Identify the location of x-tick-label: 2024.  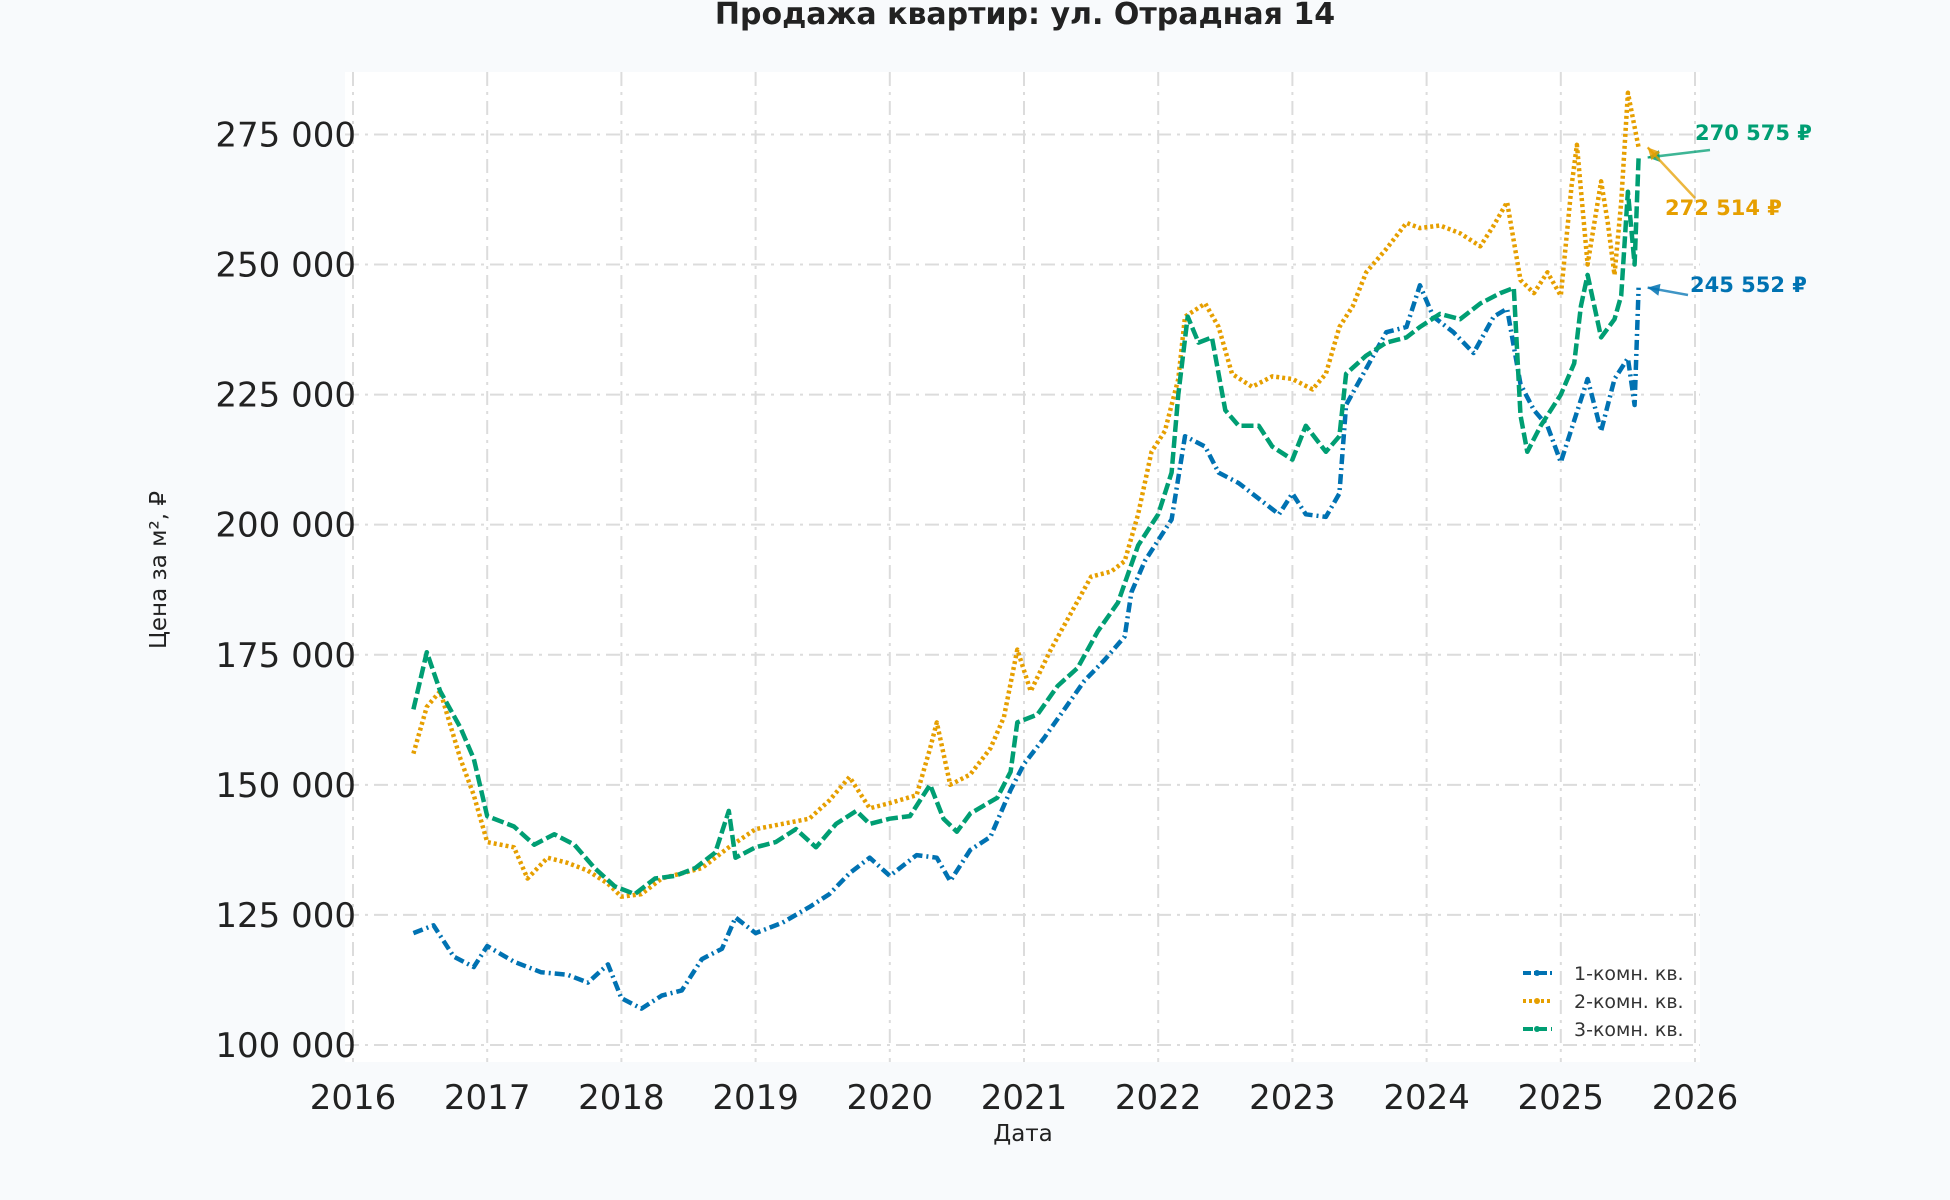
(1426, 1098).